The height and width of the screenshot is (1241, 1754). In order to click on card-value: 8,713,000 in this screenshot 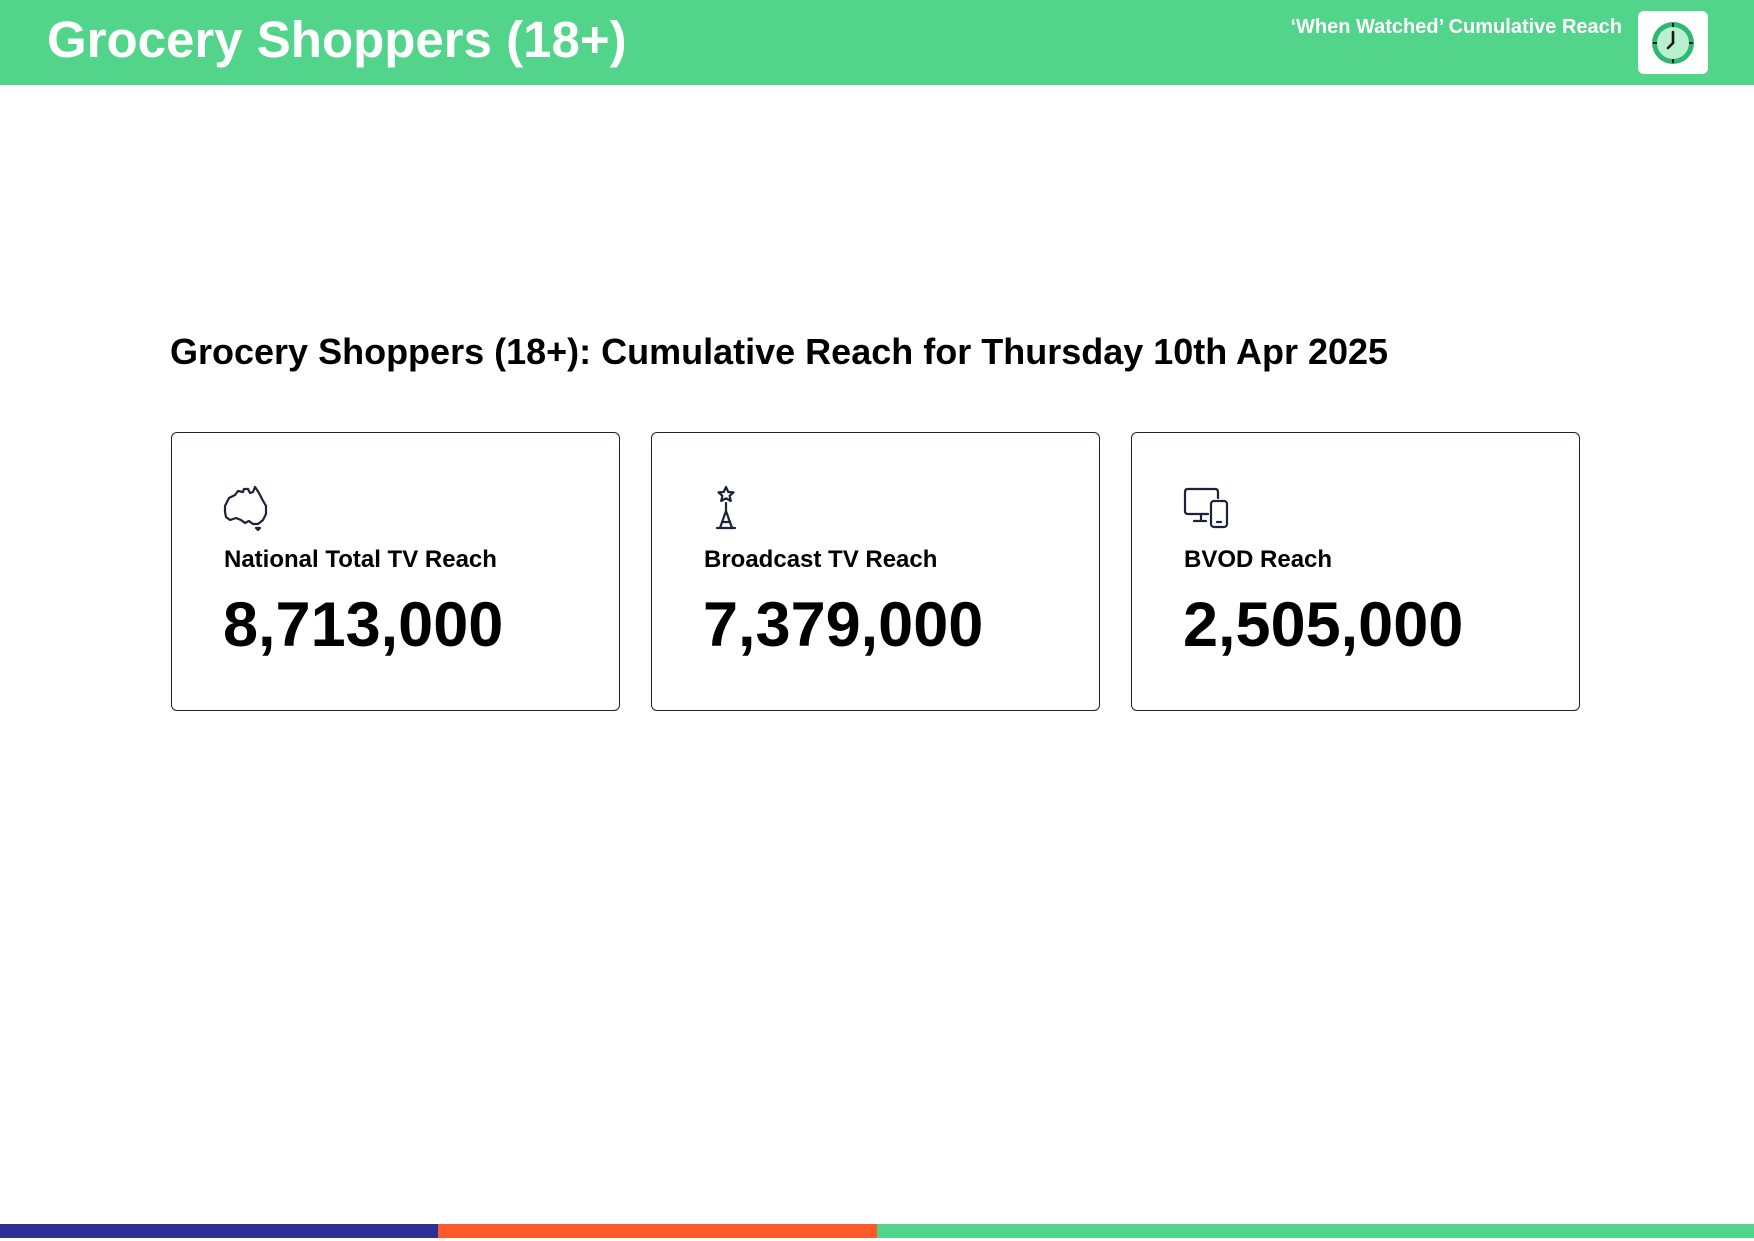, I will do `click(363, 625)`.